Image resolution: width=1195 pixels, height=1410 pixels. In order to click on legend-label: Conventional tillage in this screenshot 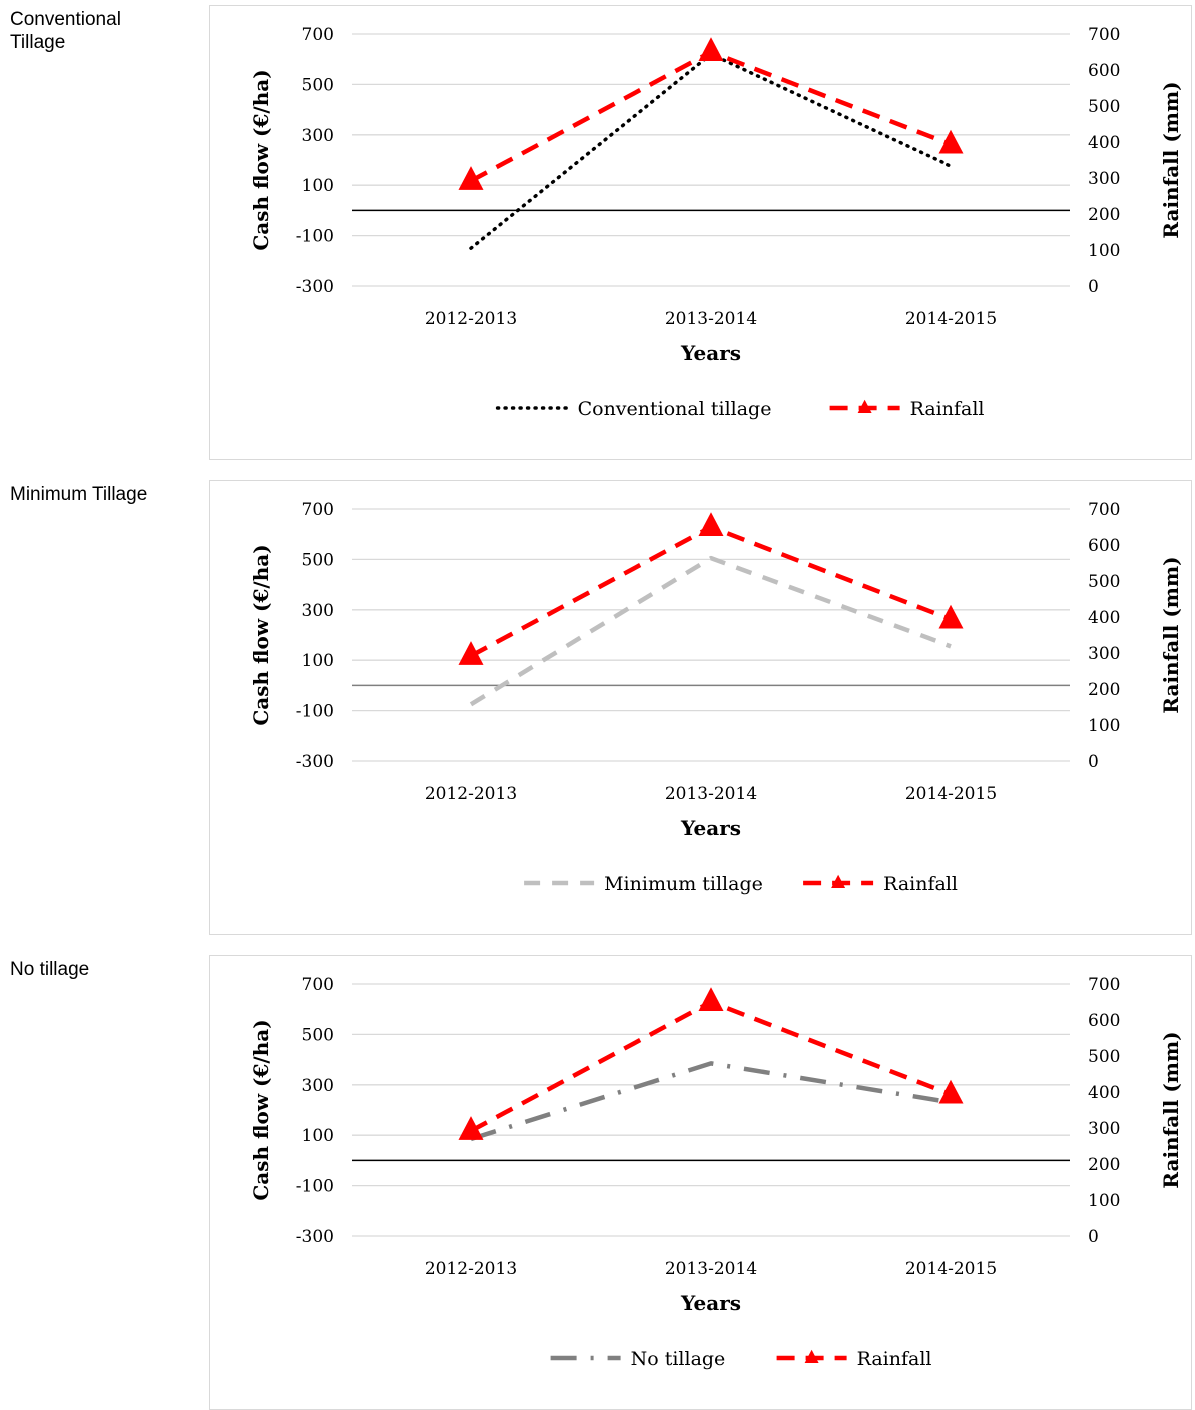, I will do `click(675, 409)`.